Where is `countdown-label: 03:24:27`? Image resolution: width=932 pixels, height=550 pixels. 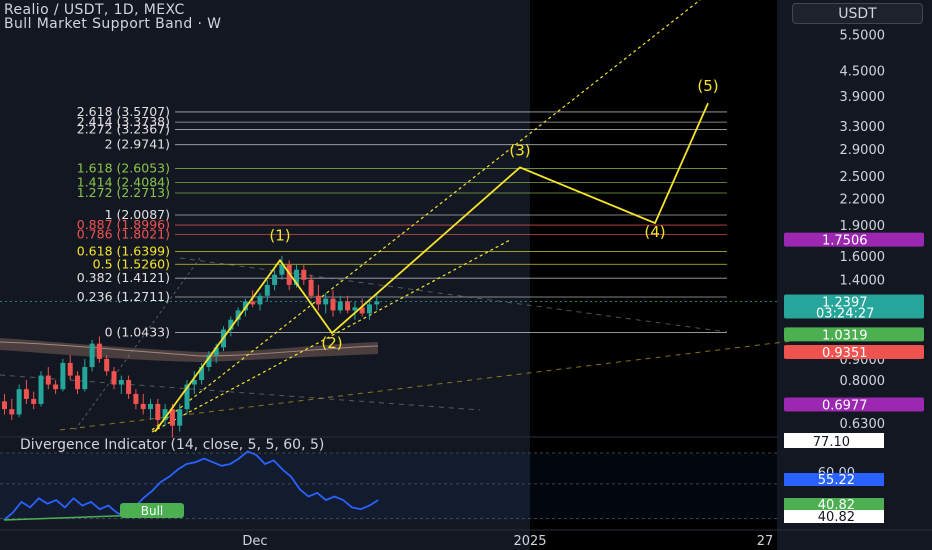
countdown-label: 03:24:27 is located at coordinates (845, 314).